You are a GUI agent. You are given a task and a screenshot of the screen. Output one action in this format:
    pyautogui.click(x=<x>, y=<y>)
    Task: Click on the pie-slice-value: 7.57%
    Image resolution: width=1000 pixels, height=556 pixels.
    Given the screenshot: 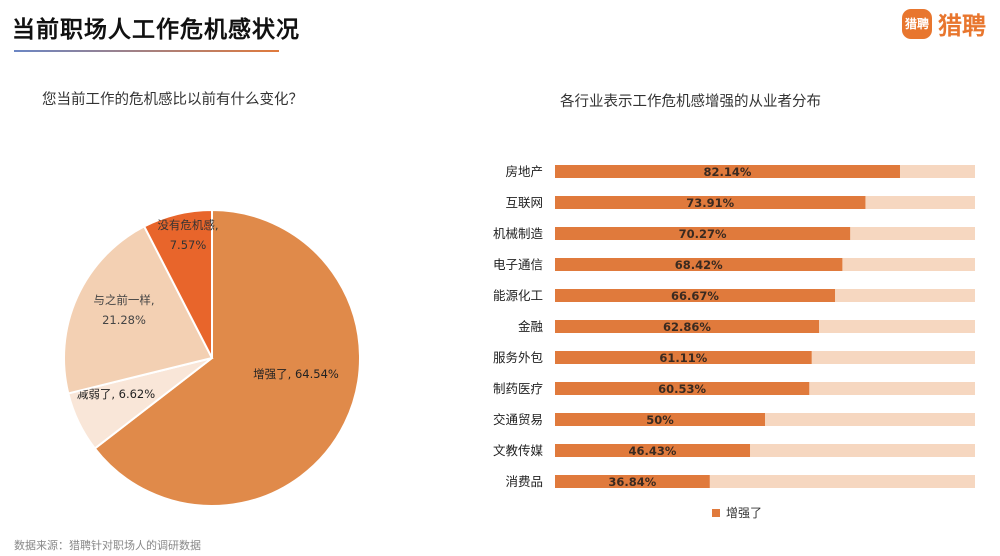 What is the action you would take?
    pyautogui.click(x=188, y=245)
    